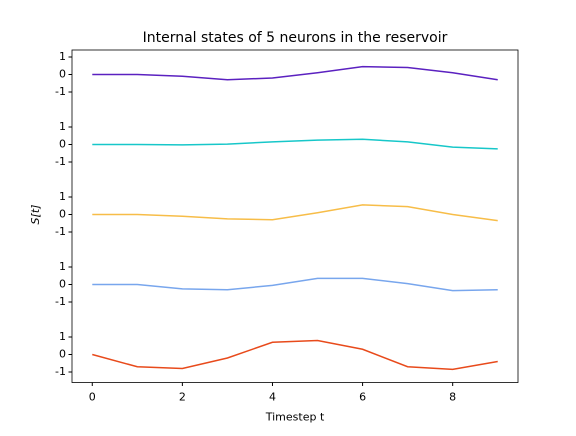 The height and width of the screenshot is (436, 576). What do you see at coordinates (452, 397) in the screenshot?
I see `x-tick-label: 8` at bounding box center [452, 397].